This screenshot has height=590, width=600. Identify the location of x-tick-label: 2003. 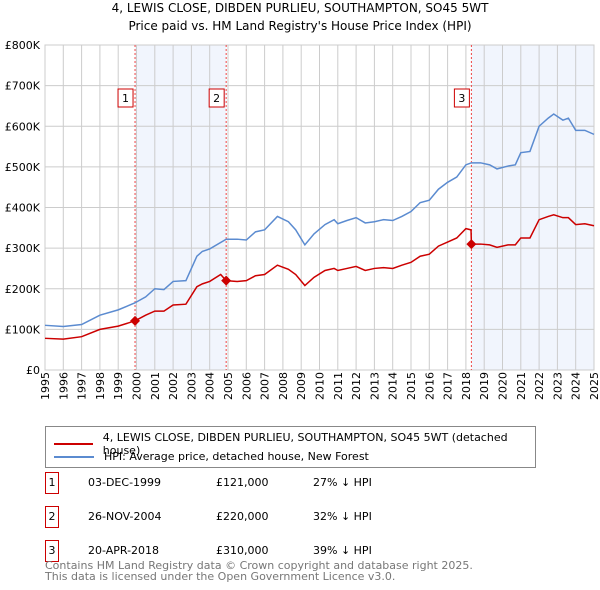
(191, 386).